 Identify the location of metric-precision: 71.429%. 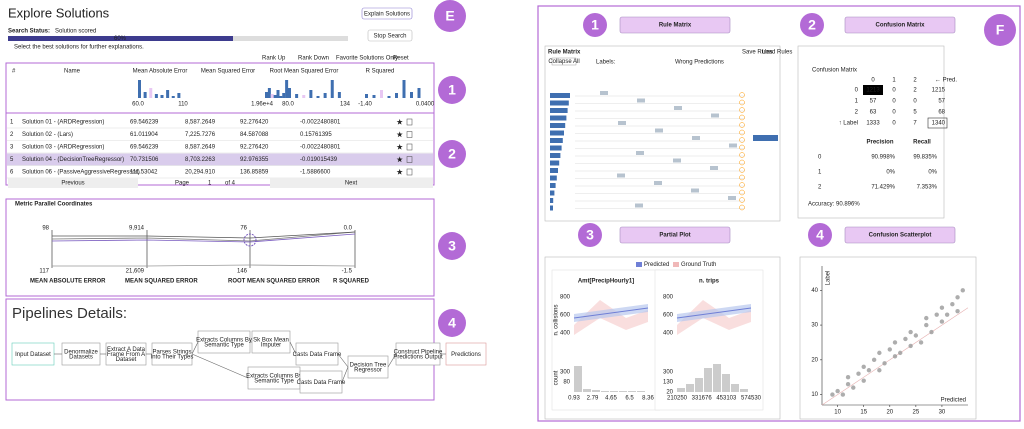
(883, 188).